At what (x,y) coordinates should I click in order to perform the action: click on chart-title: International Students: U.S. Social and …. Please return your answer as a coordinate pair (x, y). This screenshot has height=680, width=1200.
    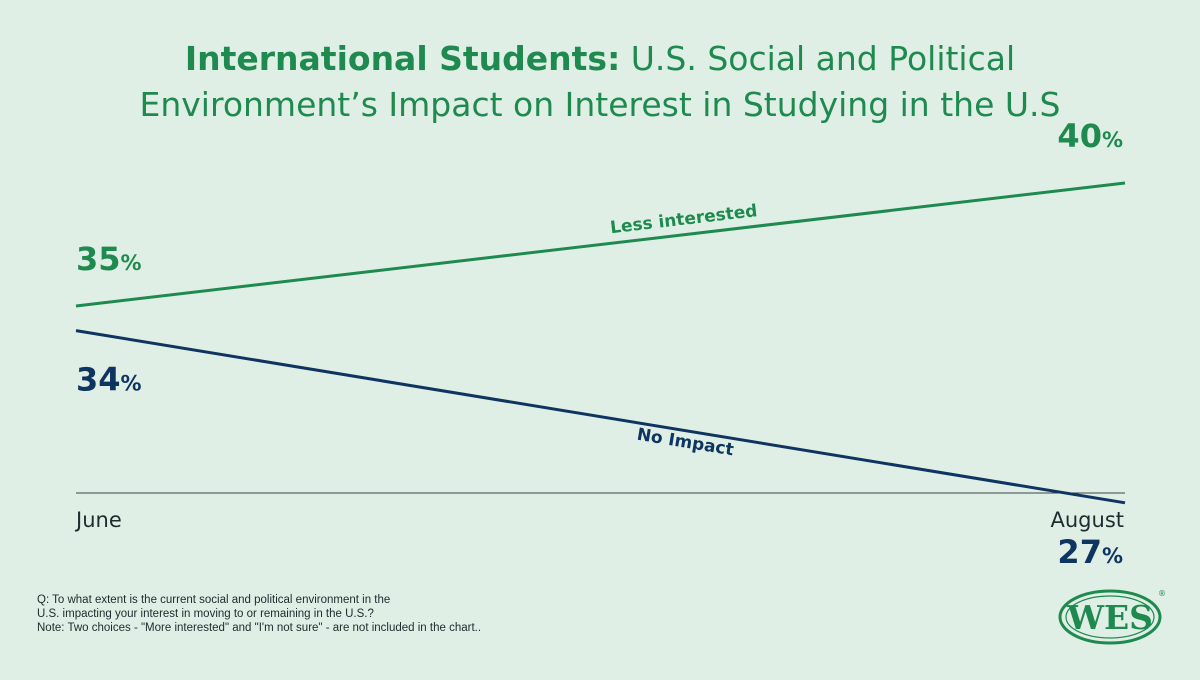
    Looking at the image, I should click on (600, 82).